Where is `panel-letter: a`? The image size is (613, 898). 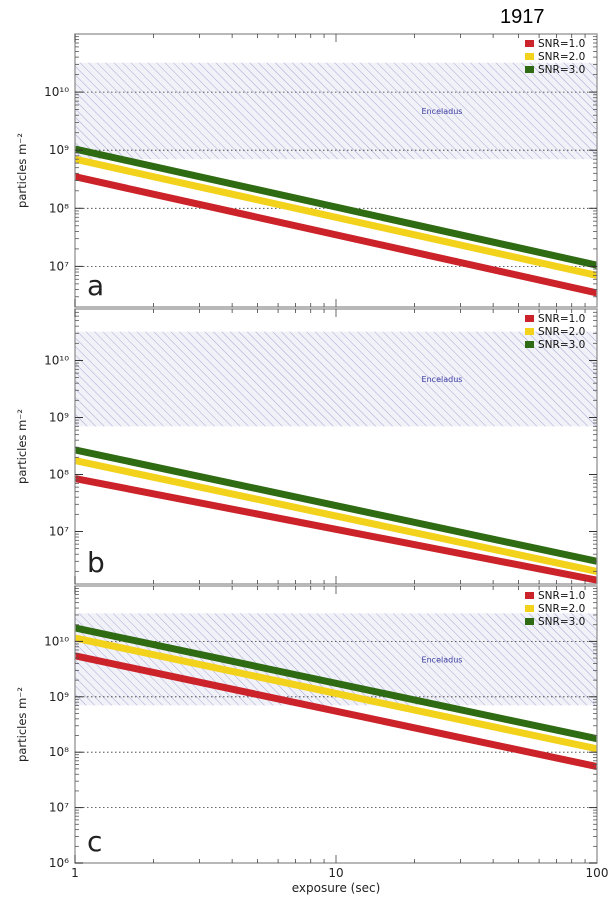 panel-letter: a is located at coordinates (95, 285).